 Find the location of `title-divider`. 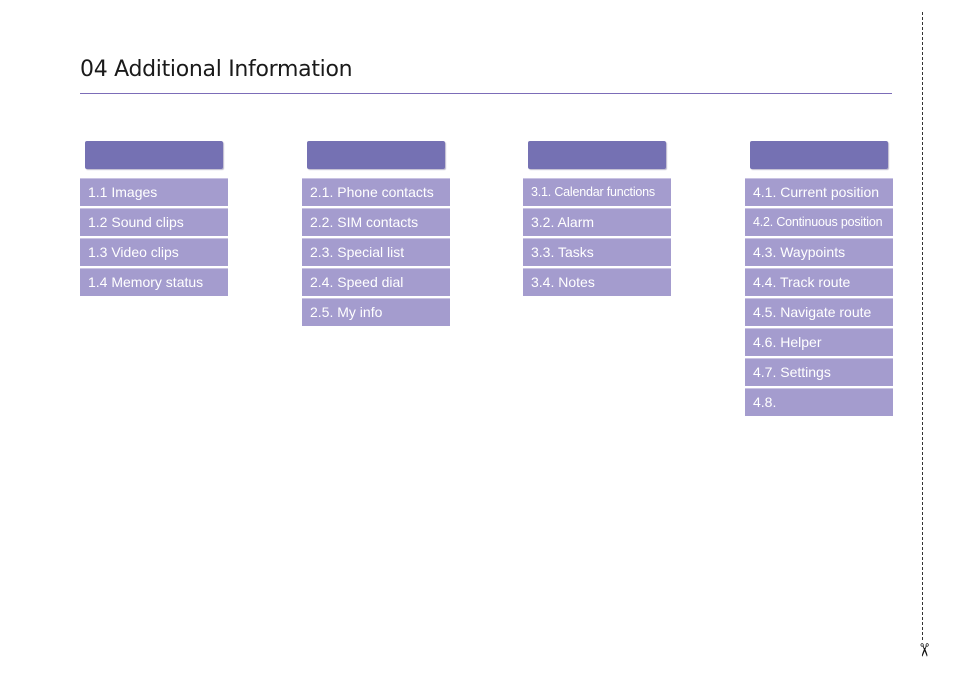

title-divider is located at coordinates (486, 93).